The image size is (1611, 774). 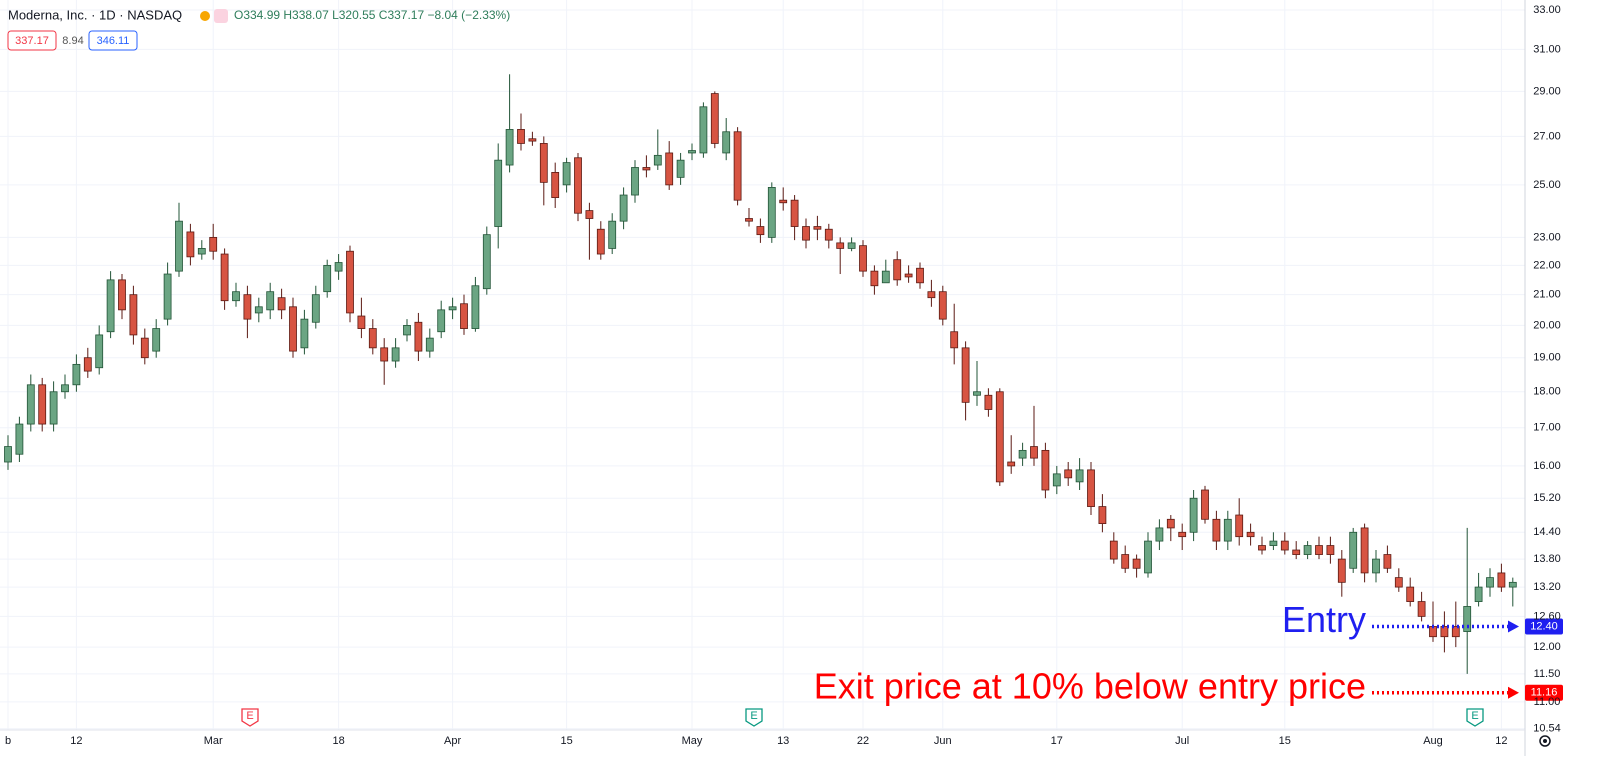 What do you see at coordinates (72, 41) in the screenshot?
I see `price-box-label: 8.94` at bounding box center [72, 41].